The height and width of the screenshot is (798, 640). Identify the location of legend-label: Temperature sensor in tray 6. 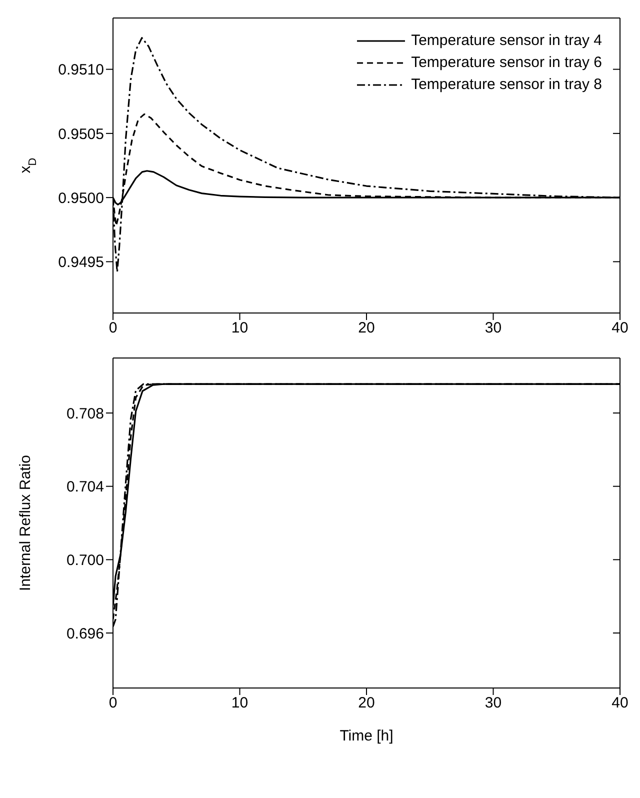
(506, 63).